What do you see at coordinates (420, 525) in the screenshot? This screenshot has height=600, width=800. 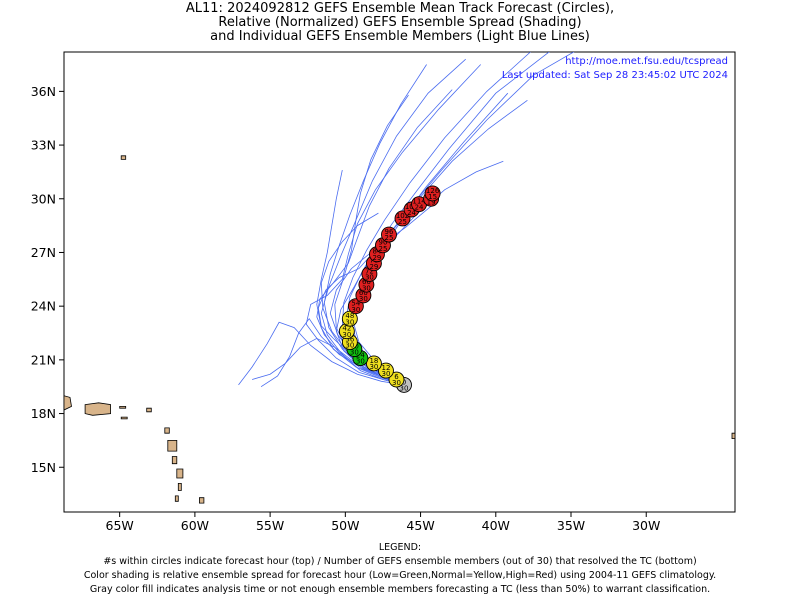 I see `x-tick-label: 45W` at bounding box center [420, 525].